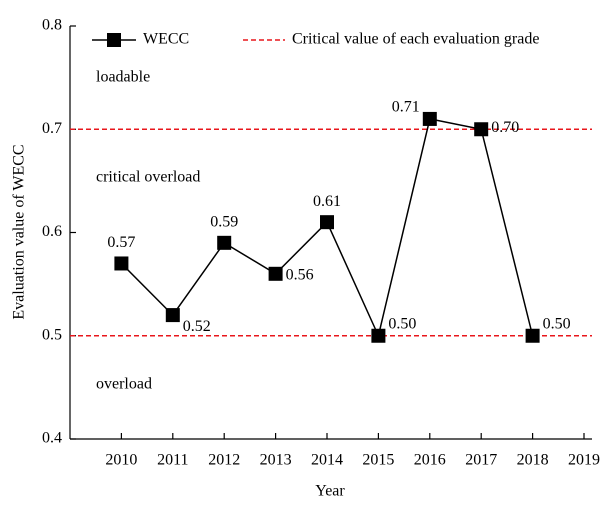 This screenshot has height=505, width=609. I want to click on data-label: 0.56, so click(300, 274).